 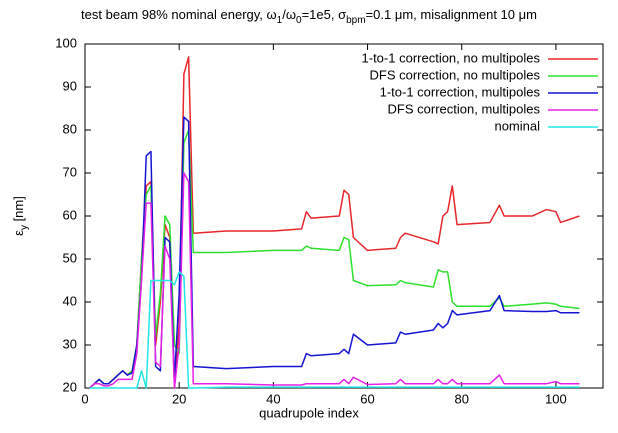 What do you see at coordinates (280, 20) in the screenshot?
I see `title-subscript: 1` at bounding box center [280, 20].